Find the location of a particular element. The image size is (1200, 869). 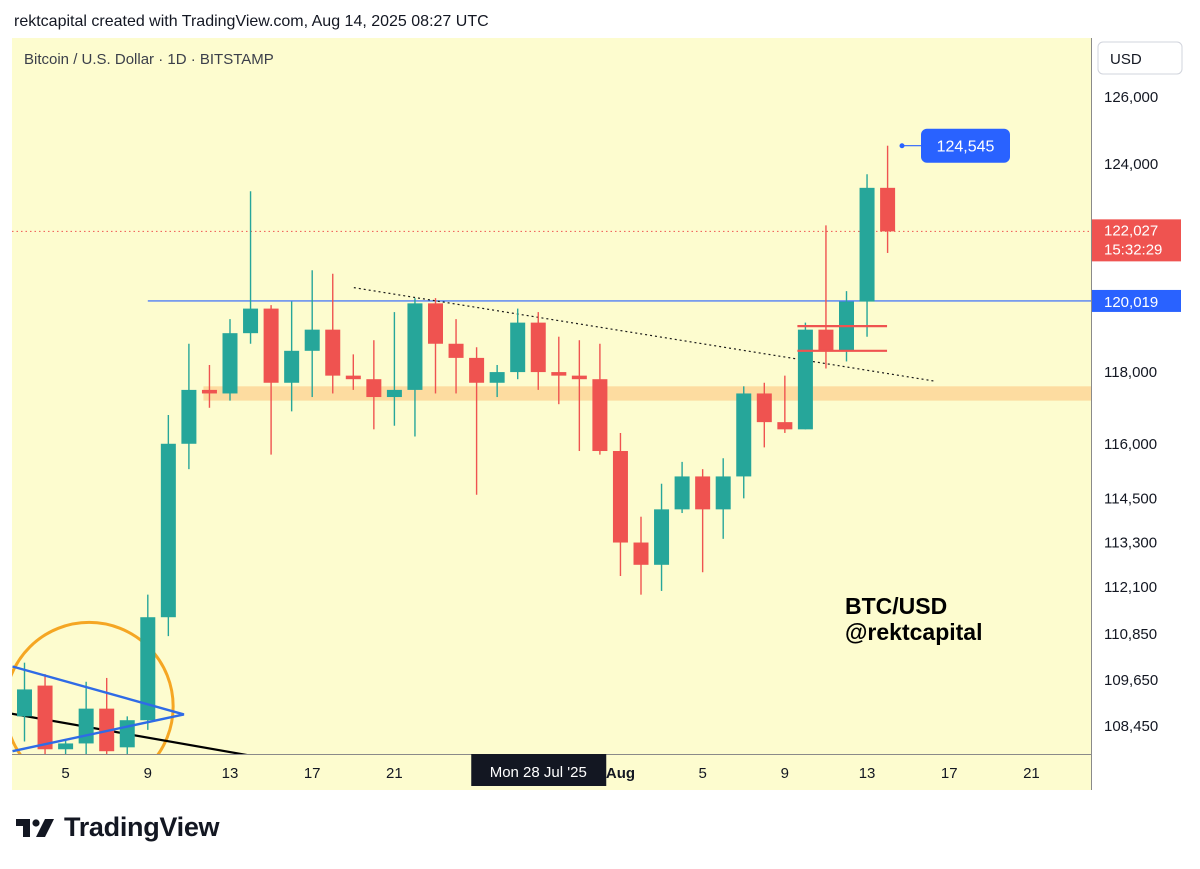

watermark-author: @rektcapital is located at coordinates (913, 632).